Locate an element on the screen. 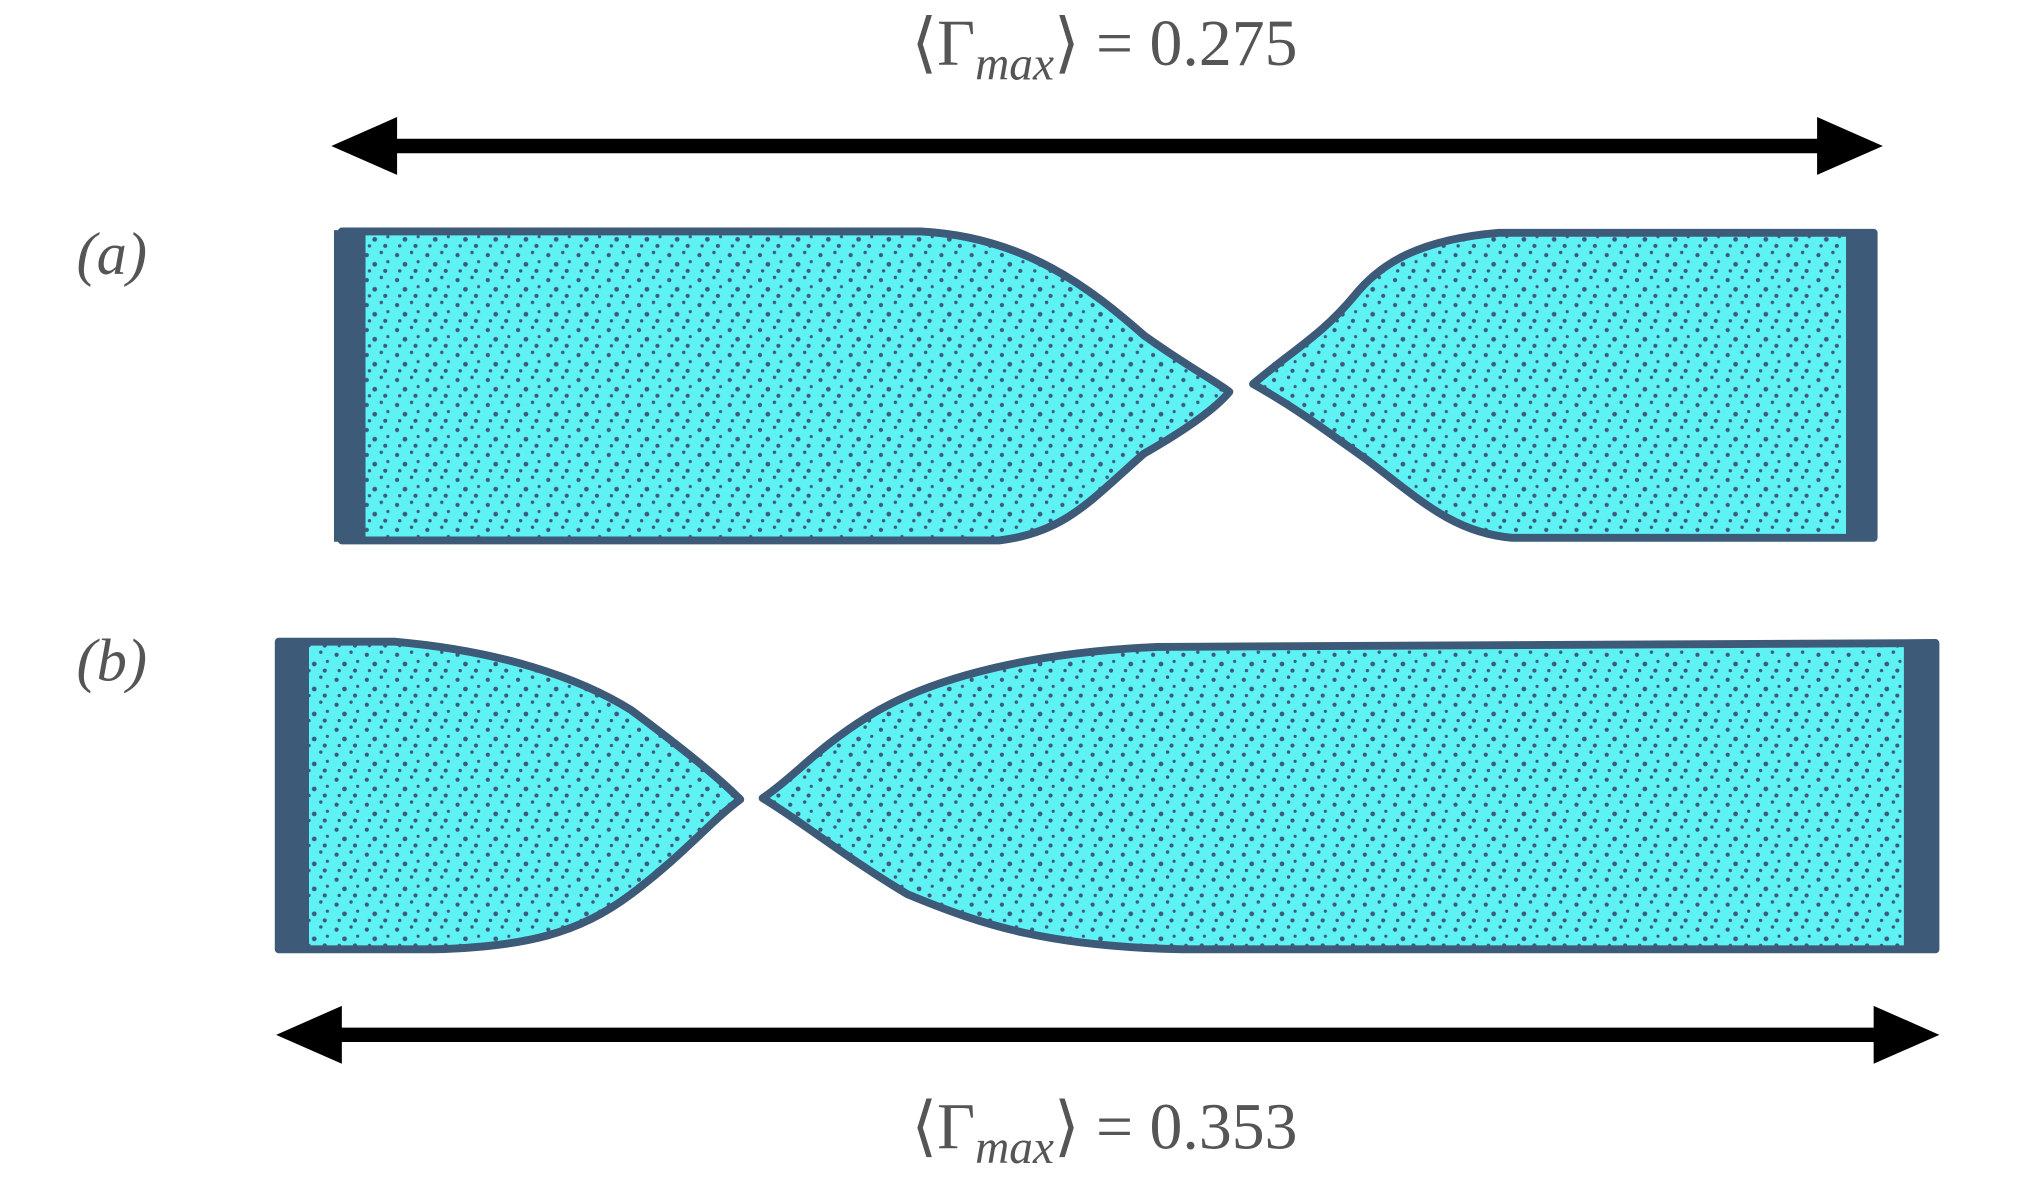 The height and width of the screenshot is (1190, 2038). panel-label: (a) is located at coordinates (112, 254).